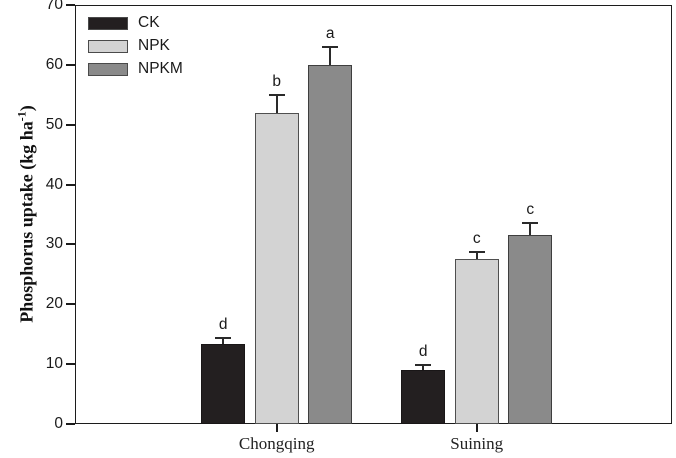 Image resolution: width=676 pixels, height=458 pixels. Describe the element at coordinates (108, 69) in the screenshot. I see `legend-swatch-npkm` at that location.